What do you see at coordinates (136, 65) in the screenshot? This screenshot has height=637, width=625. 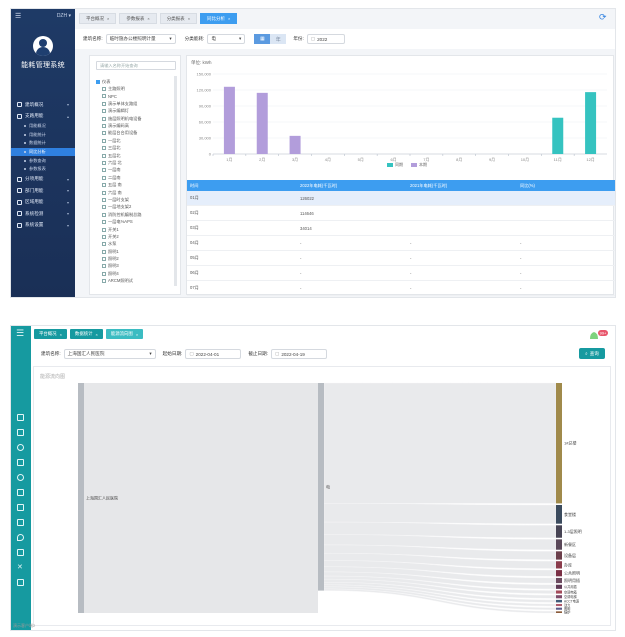 I see `tree-search-input: 请输入名称开始查询` at bounding box center [136, 65].